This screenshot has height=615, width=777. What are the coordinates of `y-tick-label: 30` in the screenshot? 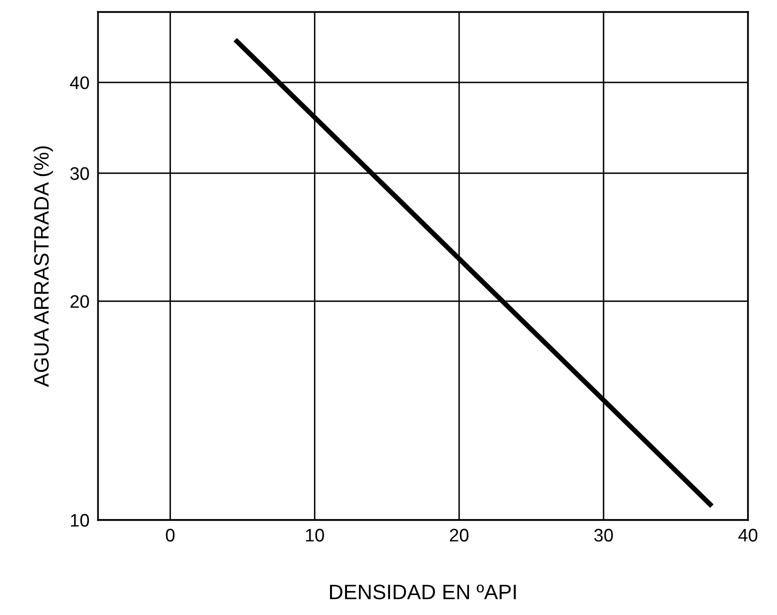 It's located at (79, 173).